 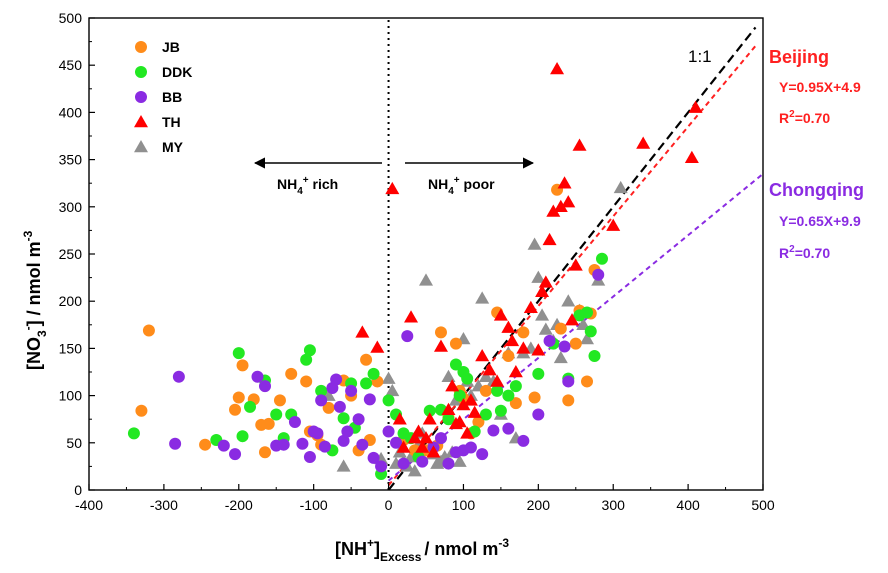 What do you see at coordinates (816, 190) in the screenshot?
I see `chongqing-name: Chongqing` at bounding box center [816, 190].